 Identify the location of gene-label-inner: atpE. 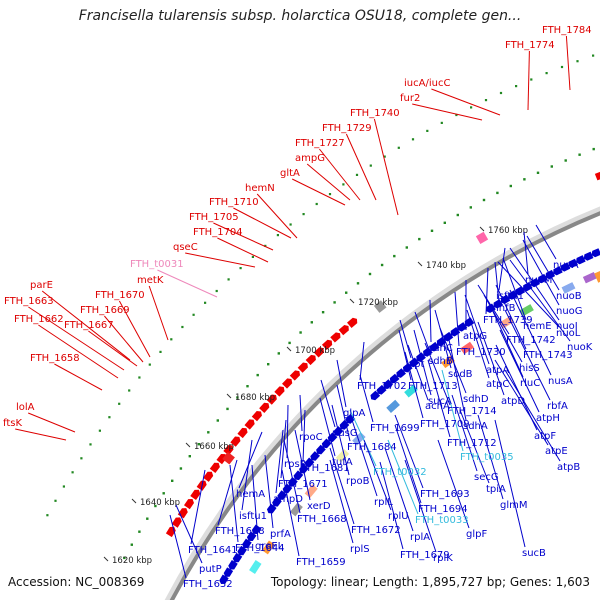
(556, 451).